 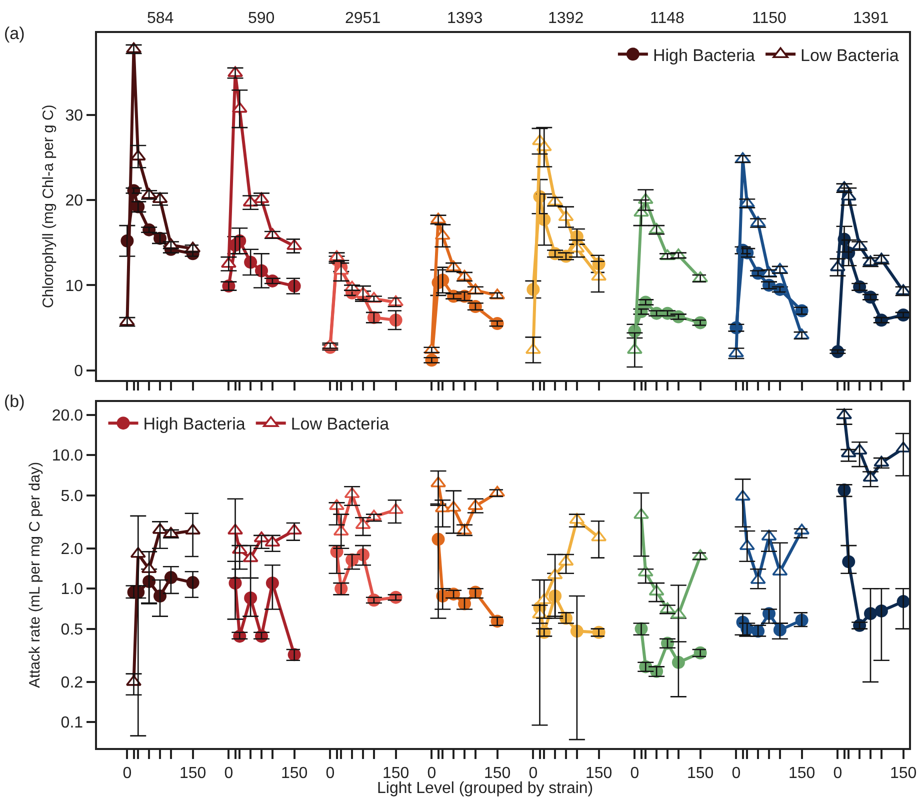 What do you see at coordinates (68, 415) in the screenshot?
I see `y-tick-label: 20.0` at bounding box center [68, 415].